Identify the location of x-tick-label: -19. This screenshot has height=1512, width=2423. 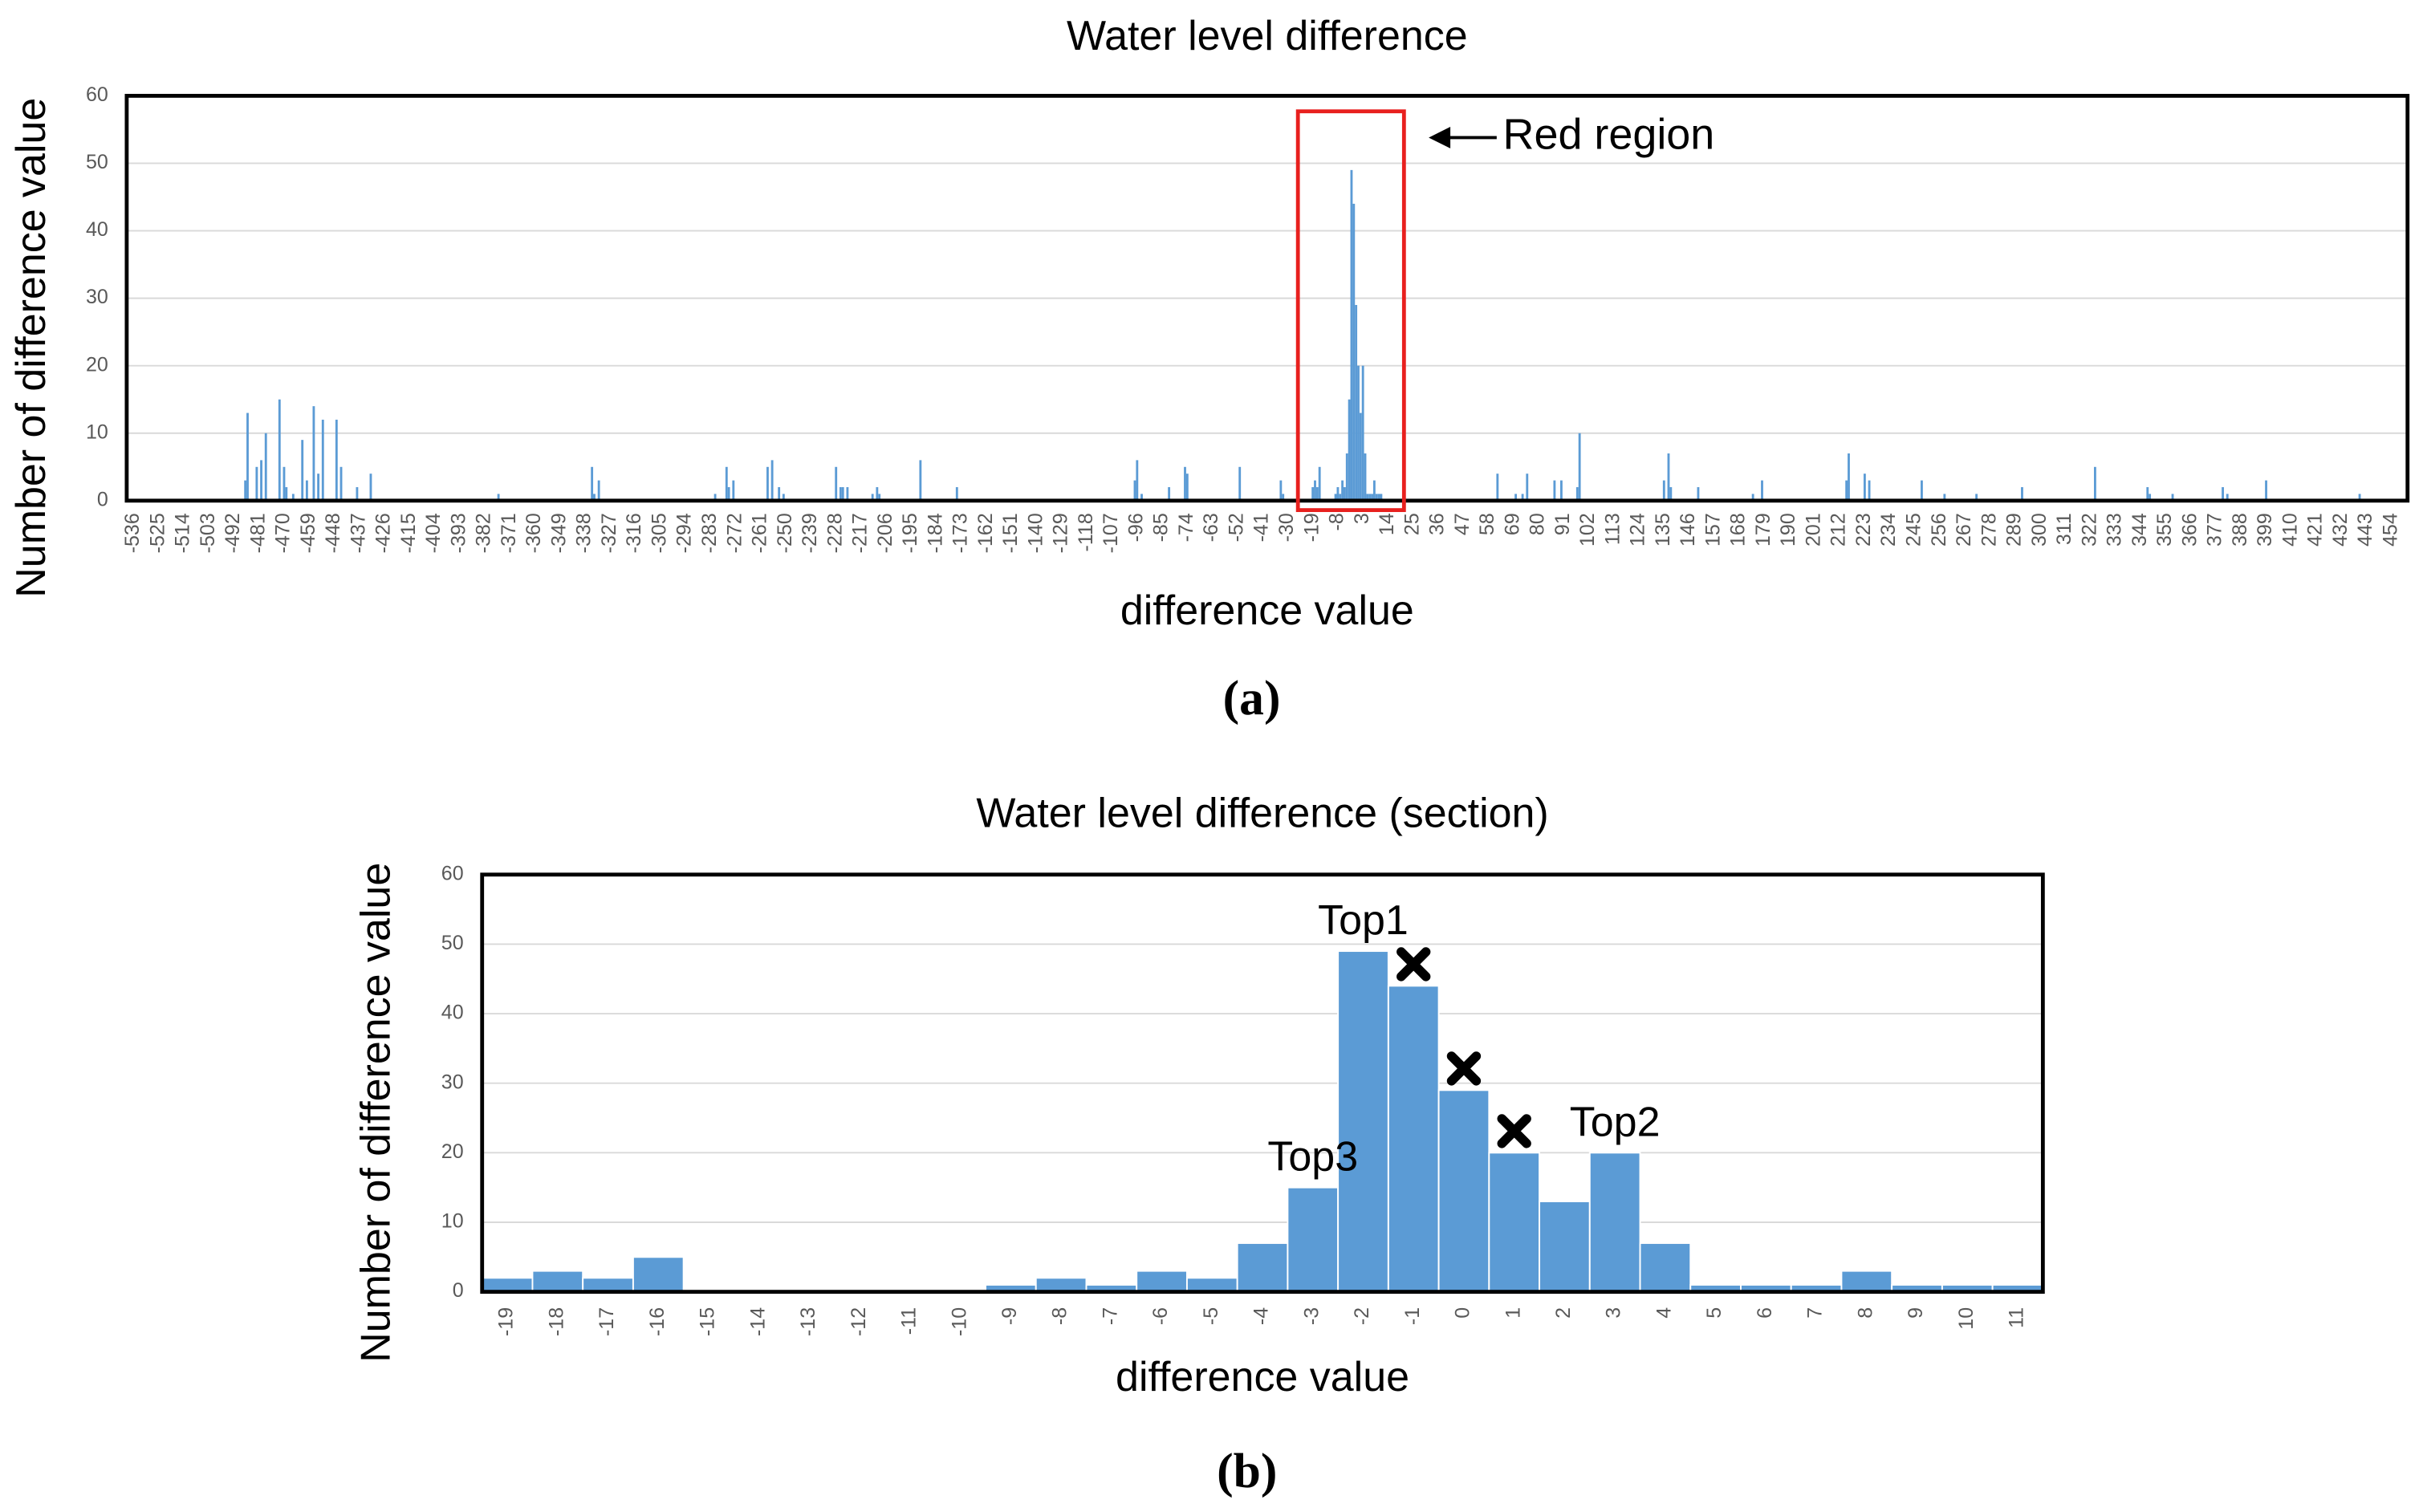
(506, 1321).